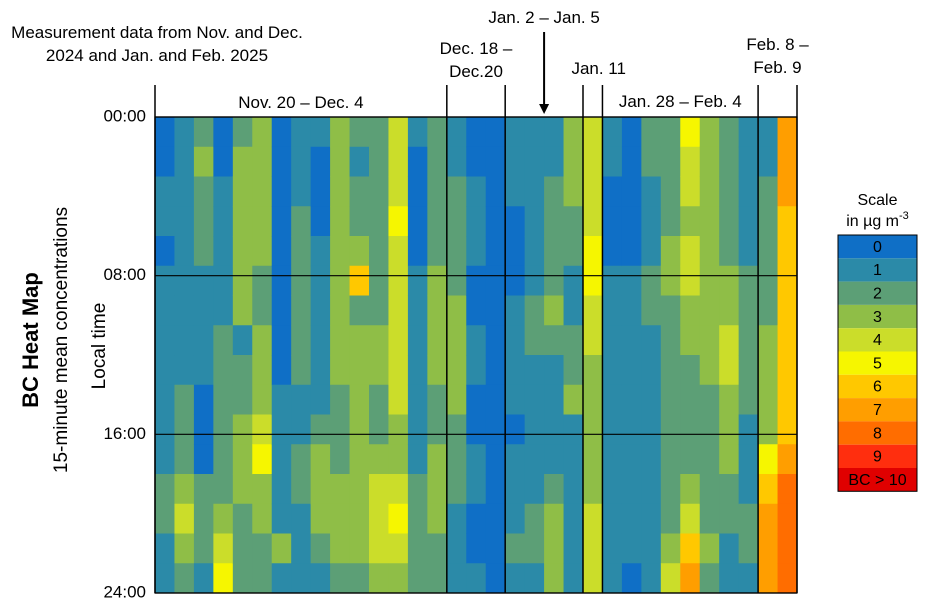 Image resolution: width=938 pixels, height=607 pixels. I want to click on legend-label: 6, so click(877, 387).